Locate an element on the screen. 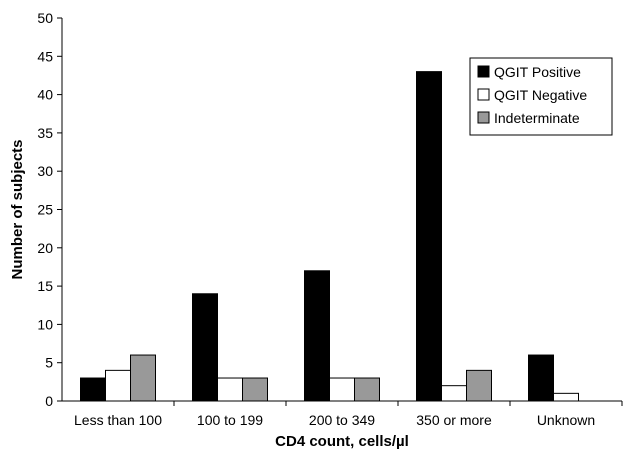 This screenshot has height=454, width=631. legend-label: QGIT Negative is located at coordinates (540, 95).